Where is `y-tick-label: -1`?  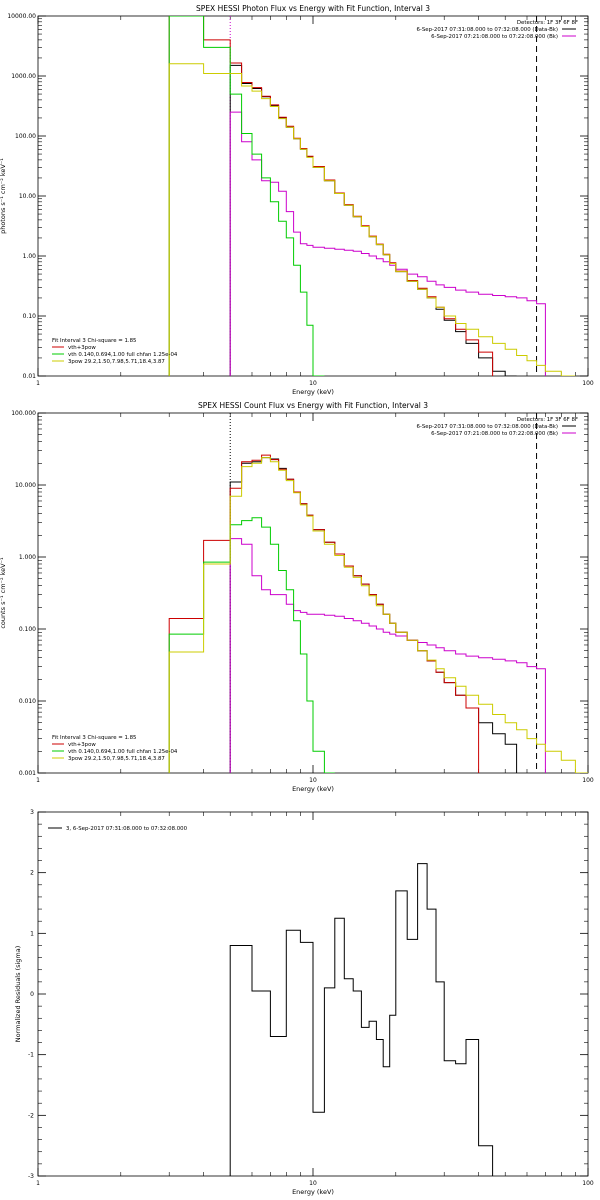
y-tick-label: -1 is located at coordinates (31, 1055).